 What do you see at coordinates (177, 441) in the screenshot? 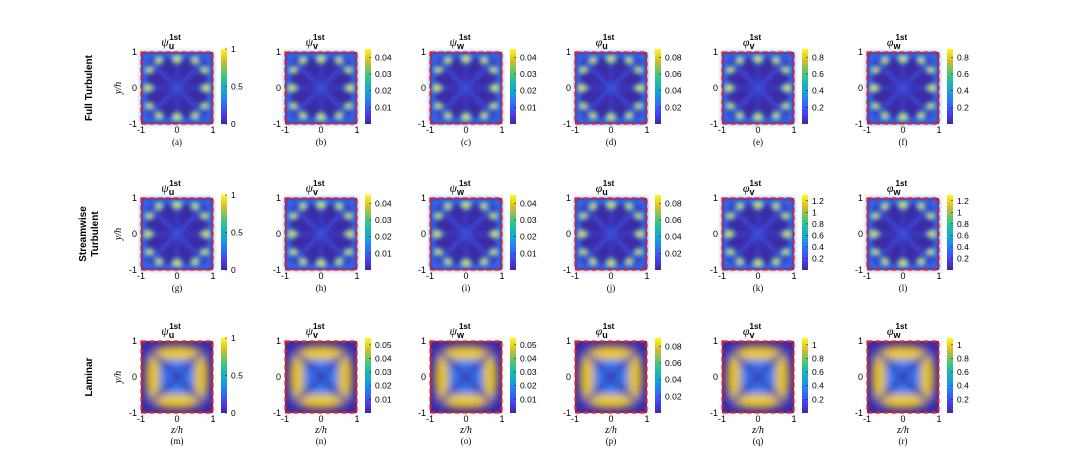
I see `panel-letter: (m)` at bounding box center [177, 441].